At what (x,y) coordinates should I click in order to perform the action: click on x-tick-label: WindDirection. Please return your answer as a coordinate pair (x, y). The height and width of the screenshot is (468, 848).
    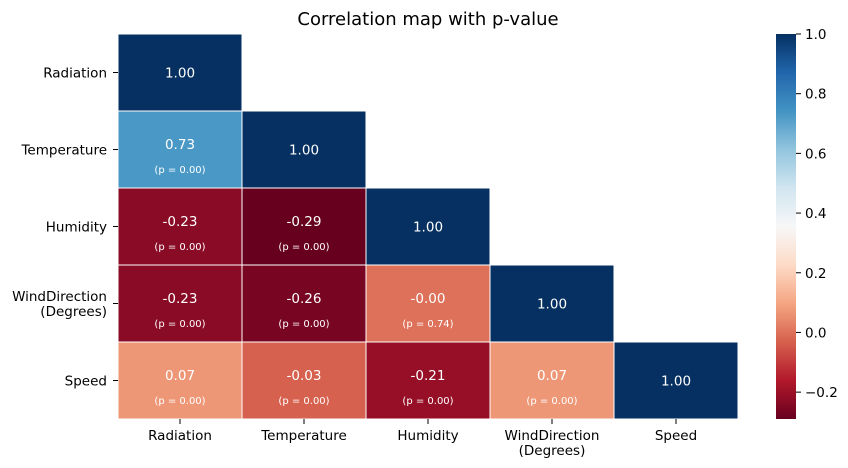
    Looking at the image, I should click on (552, 436).